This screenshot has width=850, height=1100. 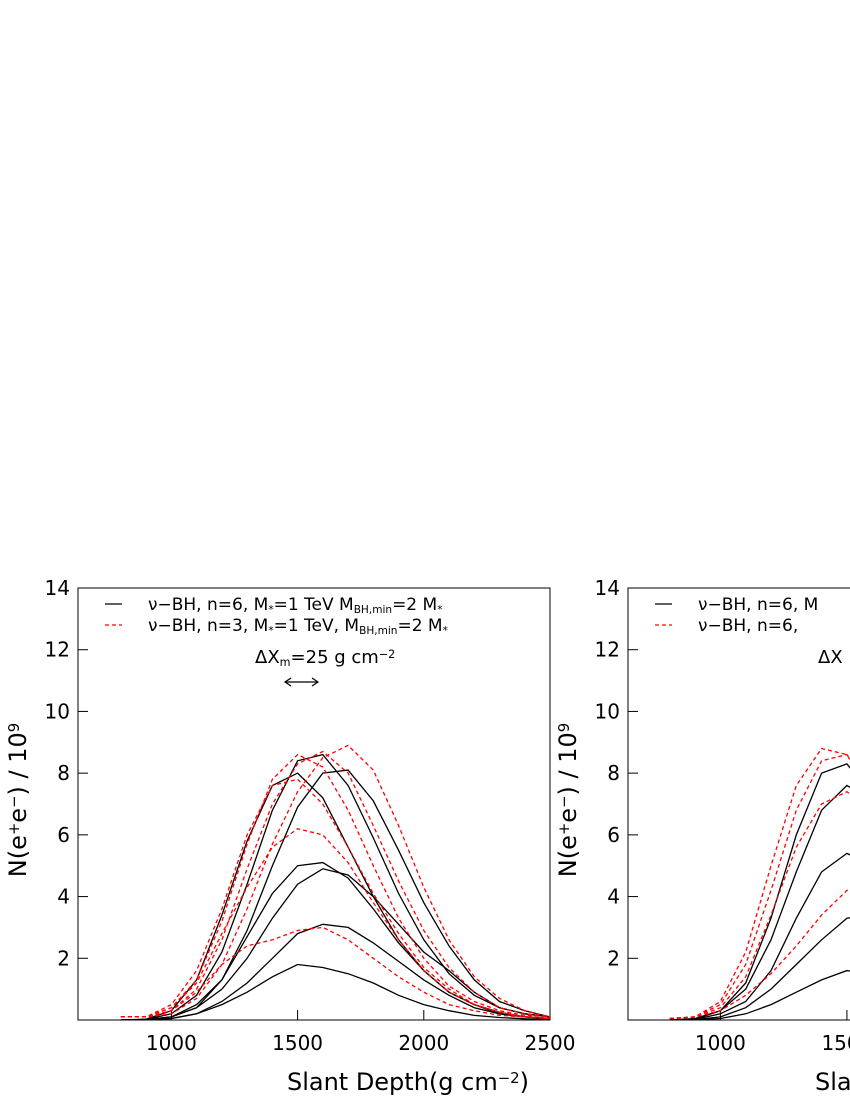 I want to click on text-part: Slant Depth(g cm, so click(x=392, y=1082).